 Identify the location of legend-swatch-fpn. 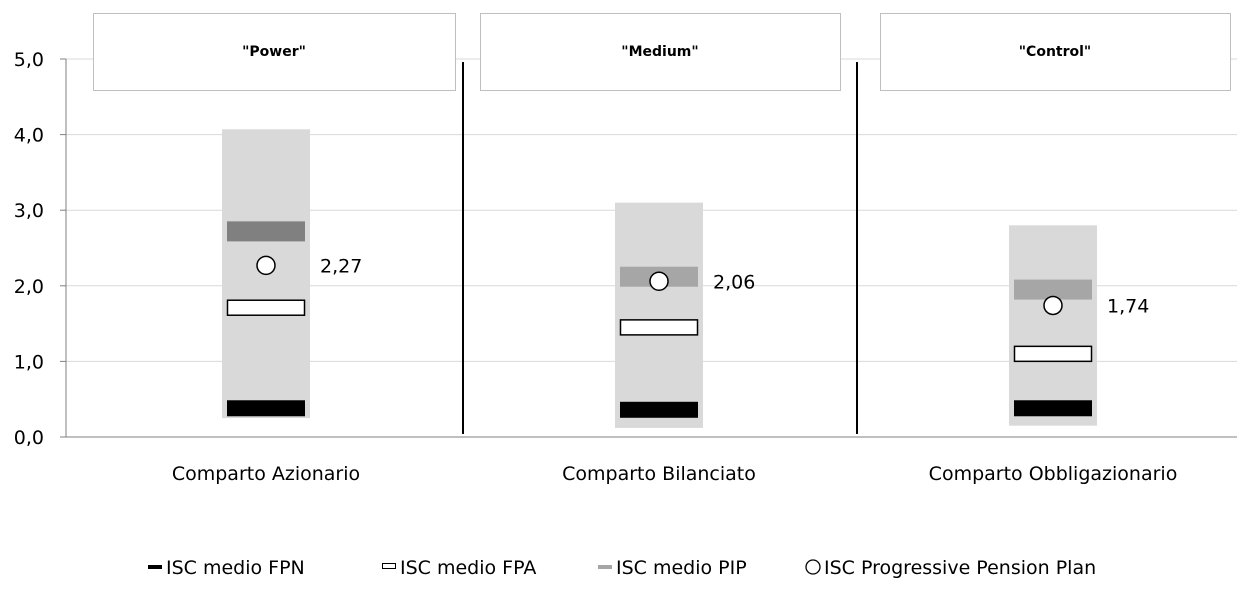
(155, 567).